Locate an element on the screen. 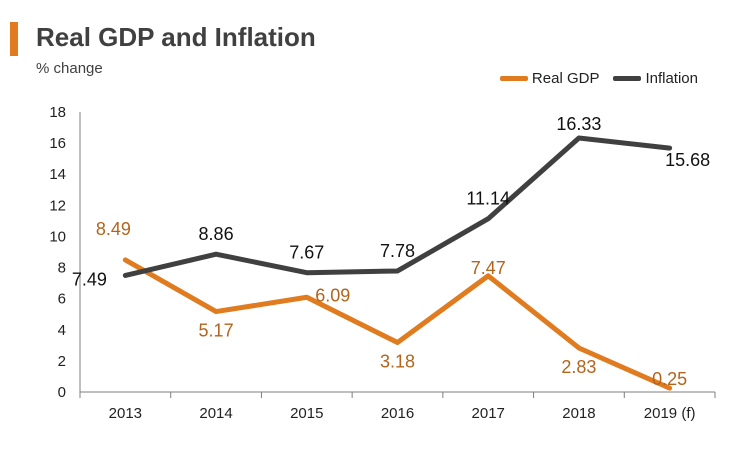 The height and width of the screenshot is (450, 750). data-label-real-gdp-2015: 6.09 is located at coordinates (332, 295).